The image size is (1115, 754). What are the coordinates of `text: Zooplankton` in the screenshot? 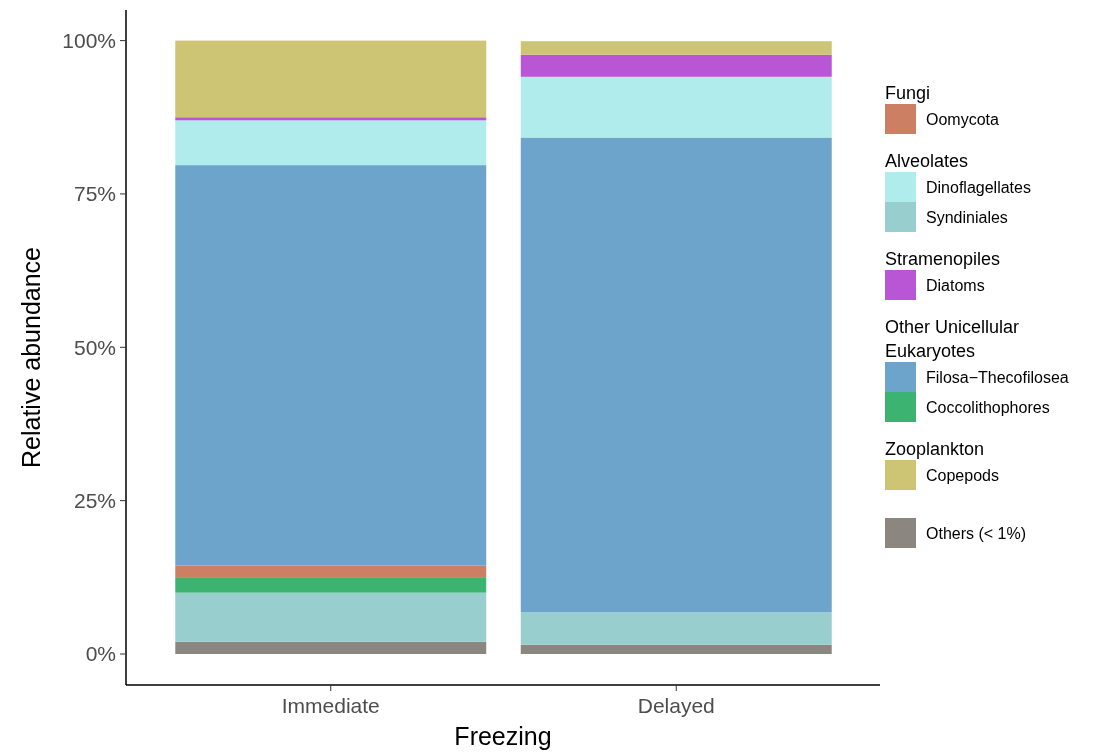 It's located at (935, 449).